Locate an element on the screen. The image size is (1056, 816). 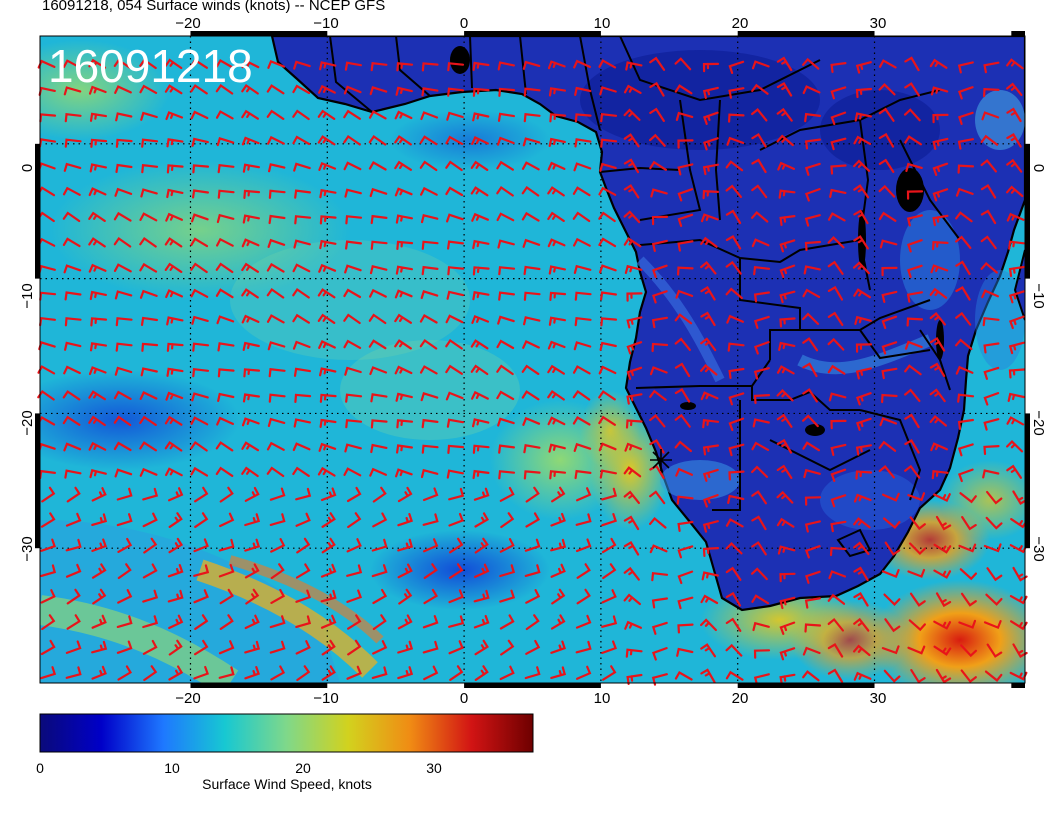
top-lon-label: 0 is located at coordinates (464, 23).